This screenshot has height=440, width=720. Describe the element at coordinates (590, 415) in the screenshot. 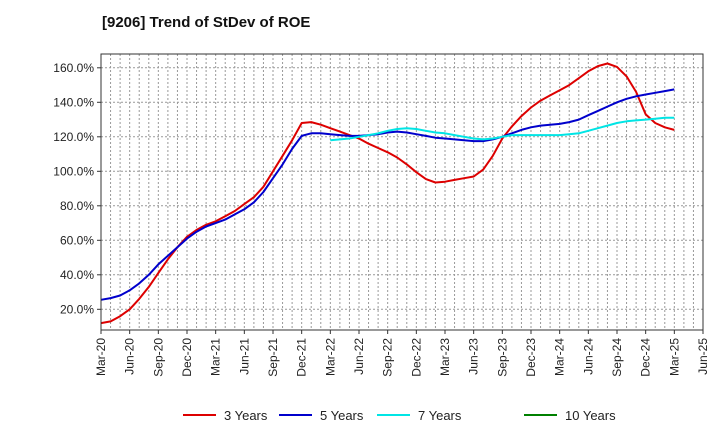

I see `legend-label: 10 Years` at that location.